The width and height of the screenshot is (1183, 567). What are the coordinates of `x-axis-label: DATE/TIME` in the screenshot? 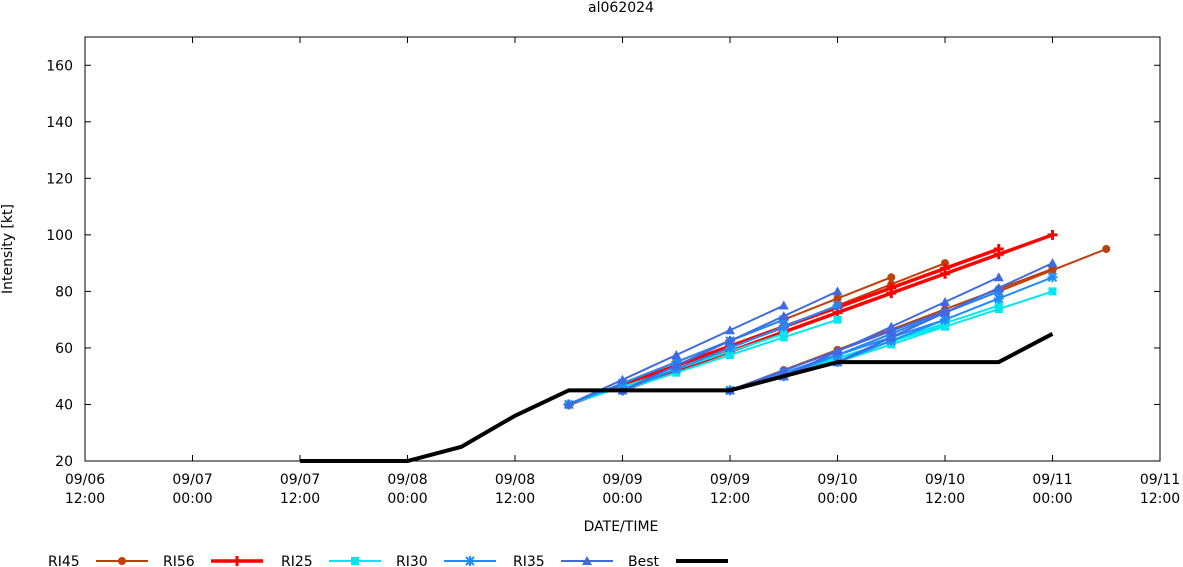 It's located at (621, 527).